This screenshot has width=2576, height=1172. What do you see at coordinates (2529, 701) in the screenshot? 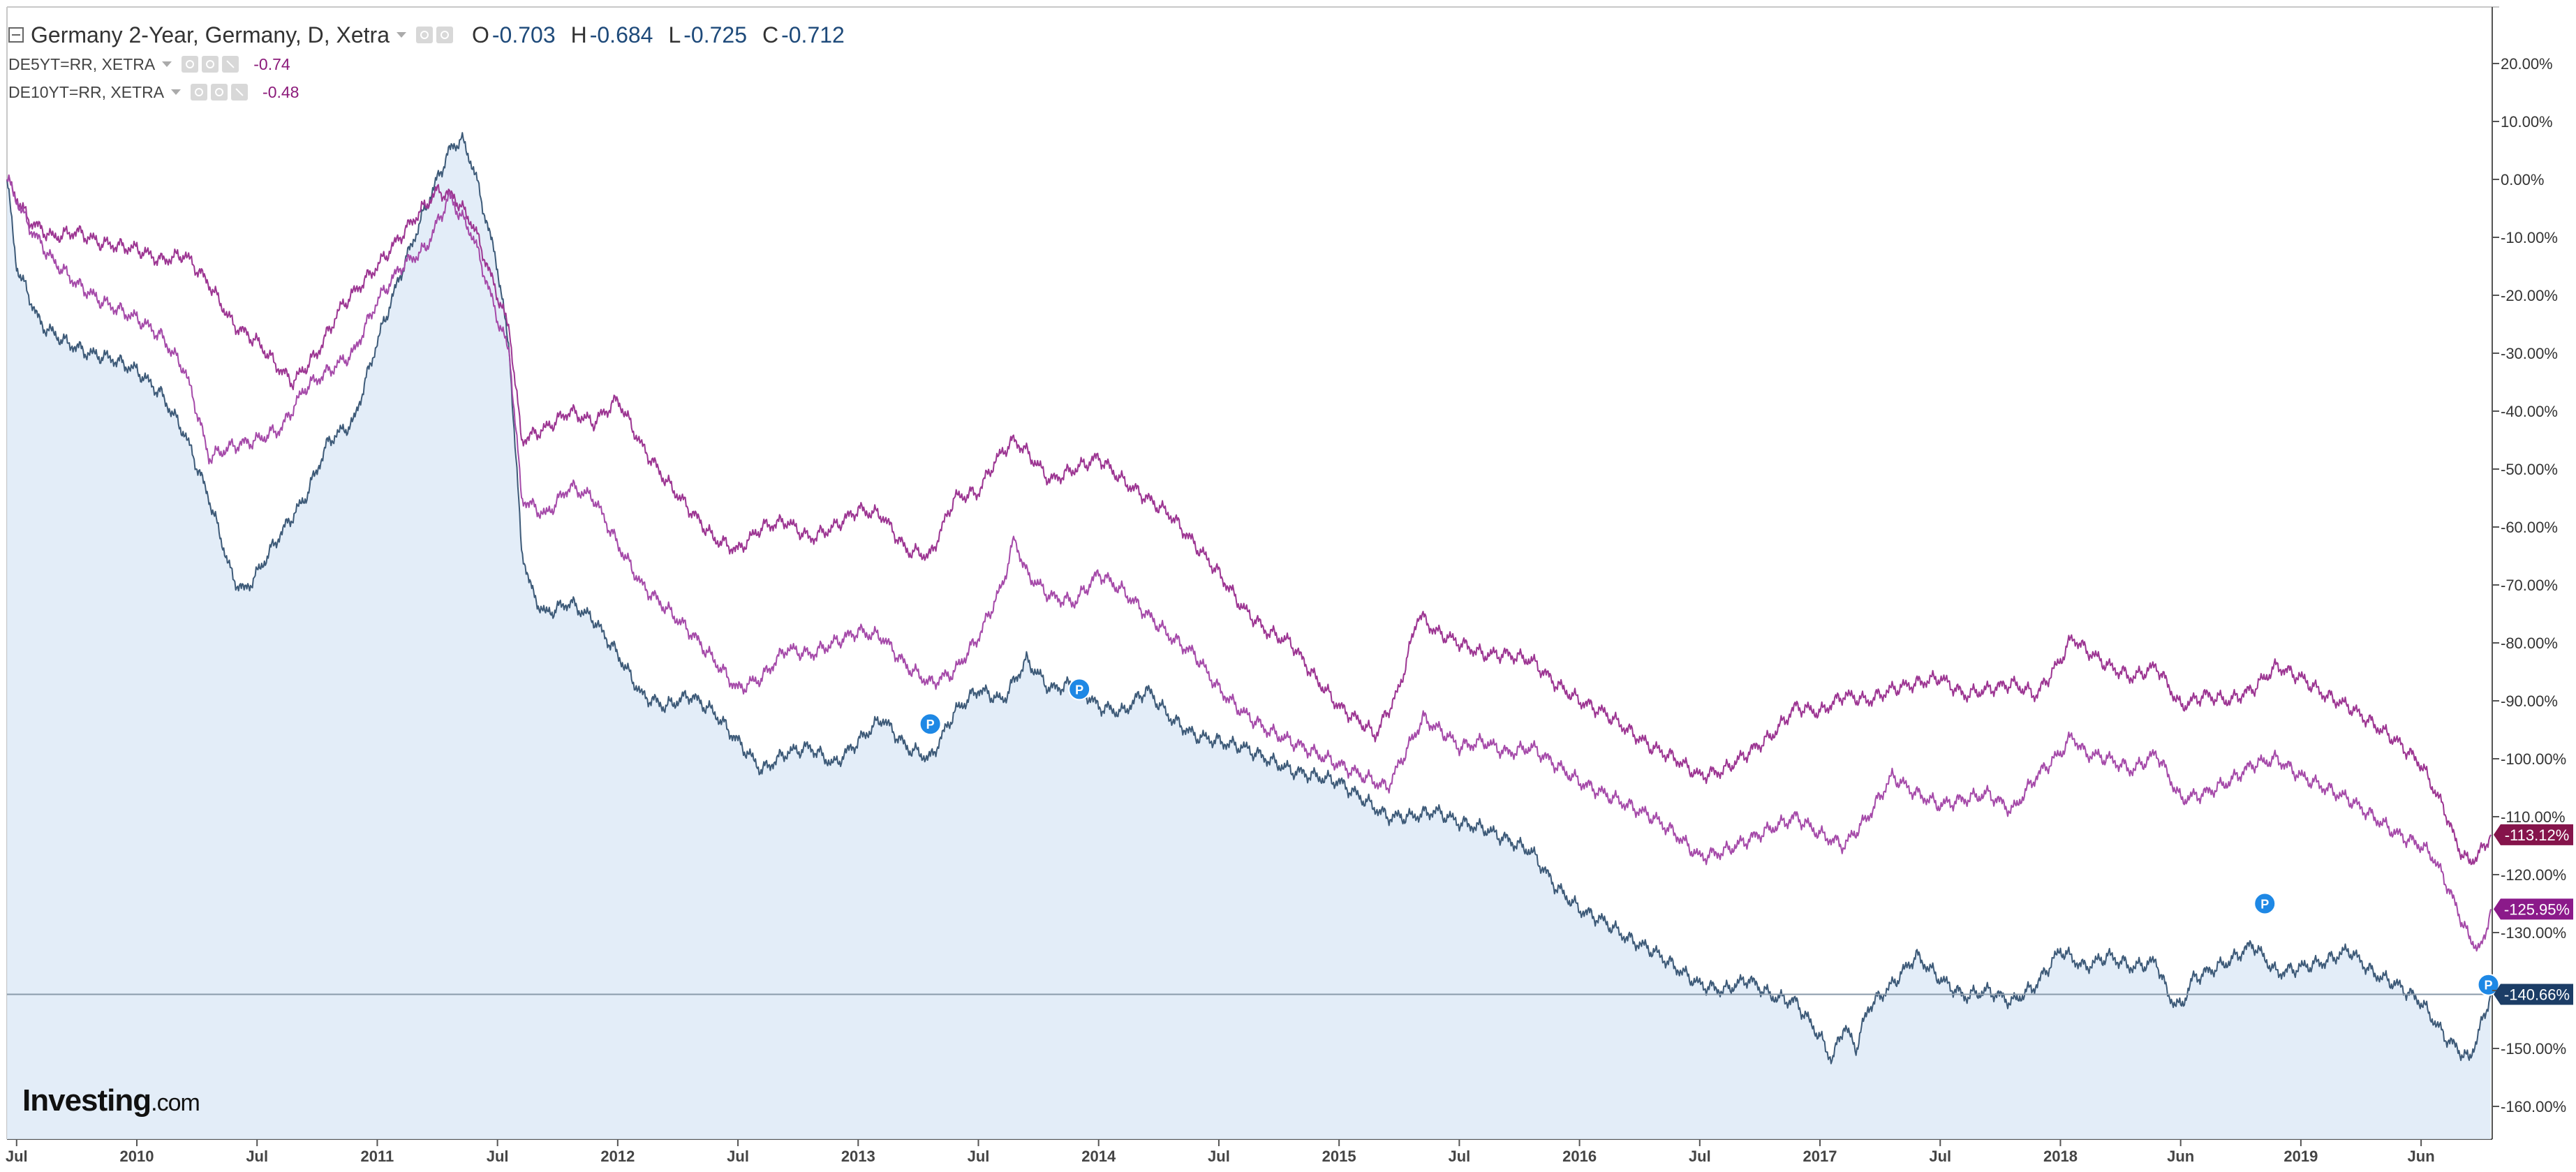
I see `y-tick-label: -90.00%` at bounding box center [2529, 701].